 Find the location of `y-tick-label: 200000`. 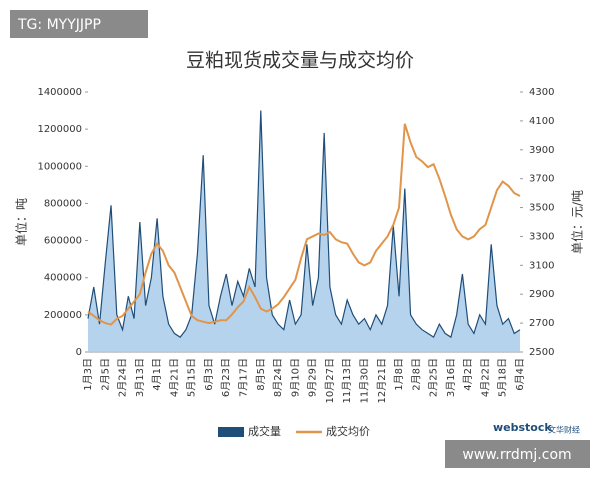

y-tick-label: 200000 is located at coordinates (63, 315).